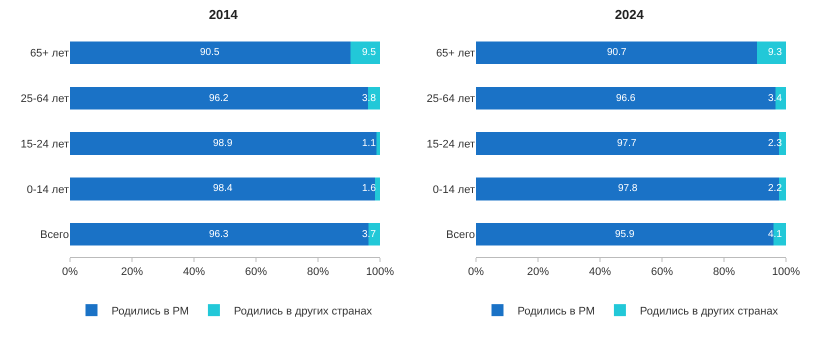 The width and height of the screenshot is (813, 337). What do you see at coordinates (369, 98) in the screenshot?
I see `data-label: 3.8` at bounding box center [369, 98].